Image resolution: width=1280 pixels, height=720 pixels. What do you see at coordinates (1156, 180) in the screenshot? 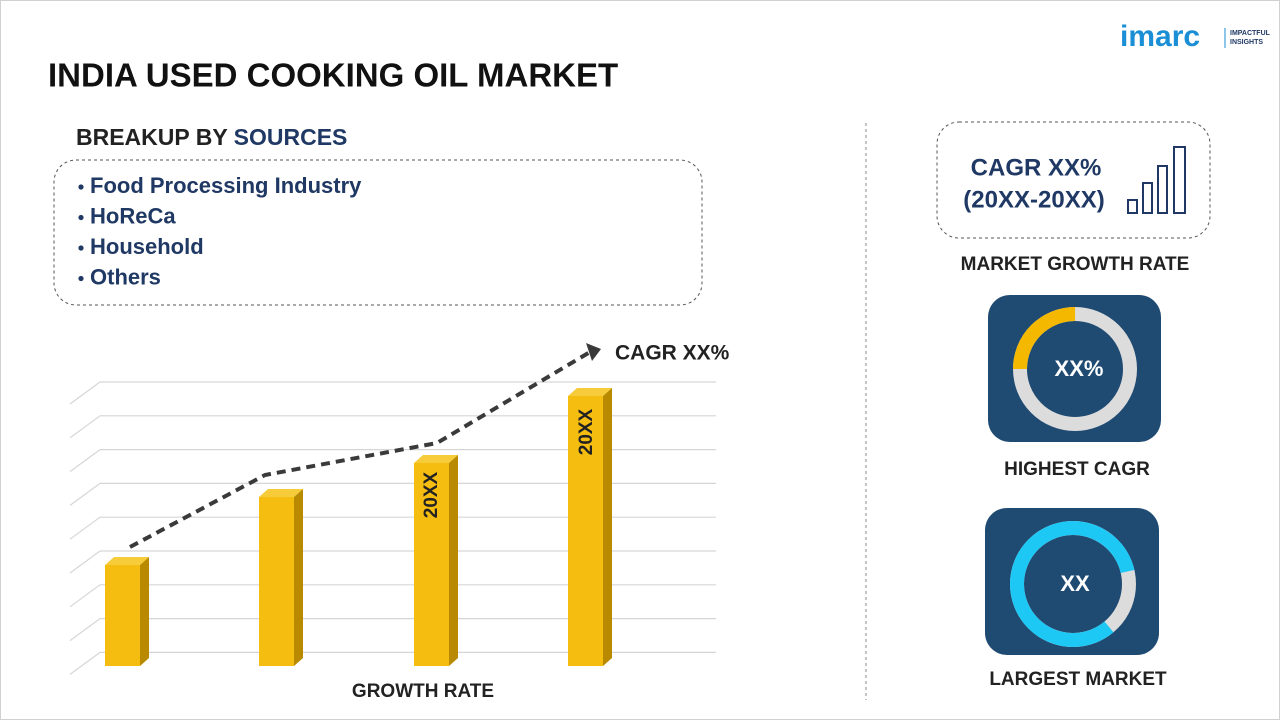
I see `growth-icon` at bounding box center [1156, 180].